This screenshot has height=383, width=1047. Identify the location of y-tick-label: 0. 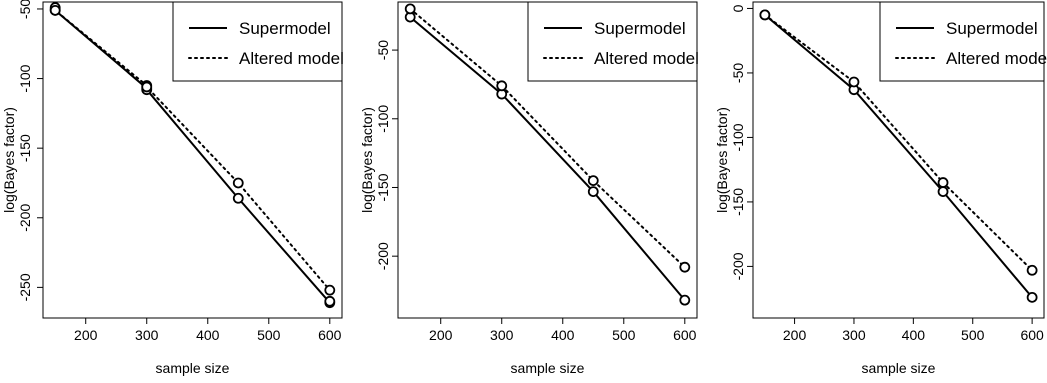
(738, 8).